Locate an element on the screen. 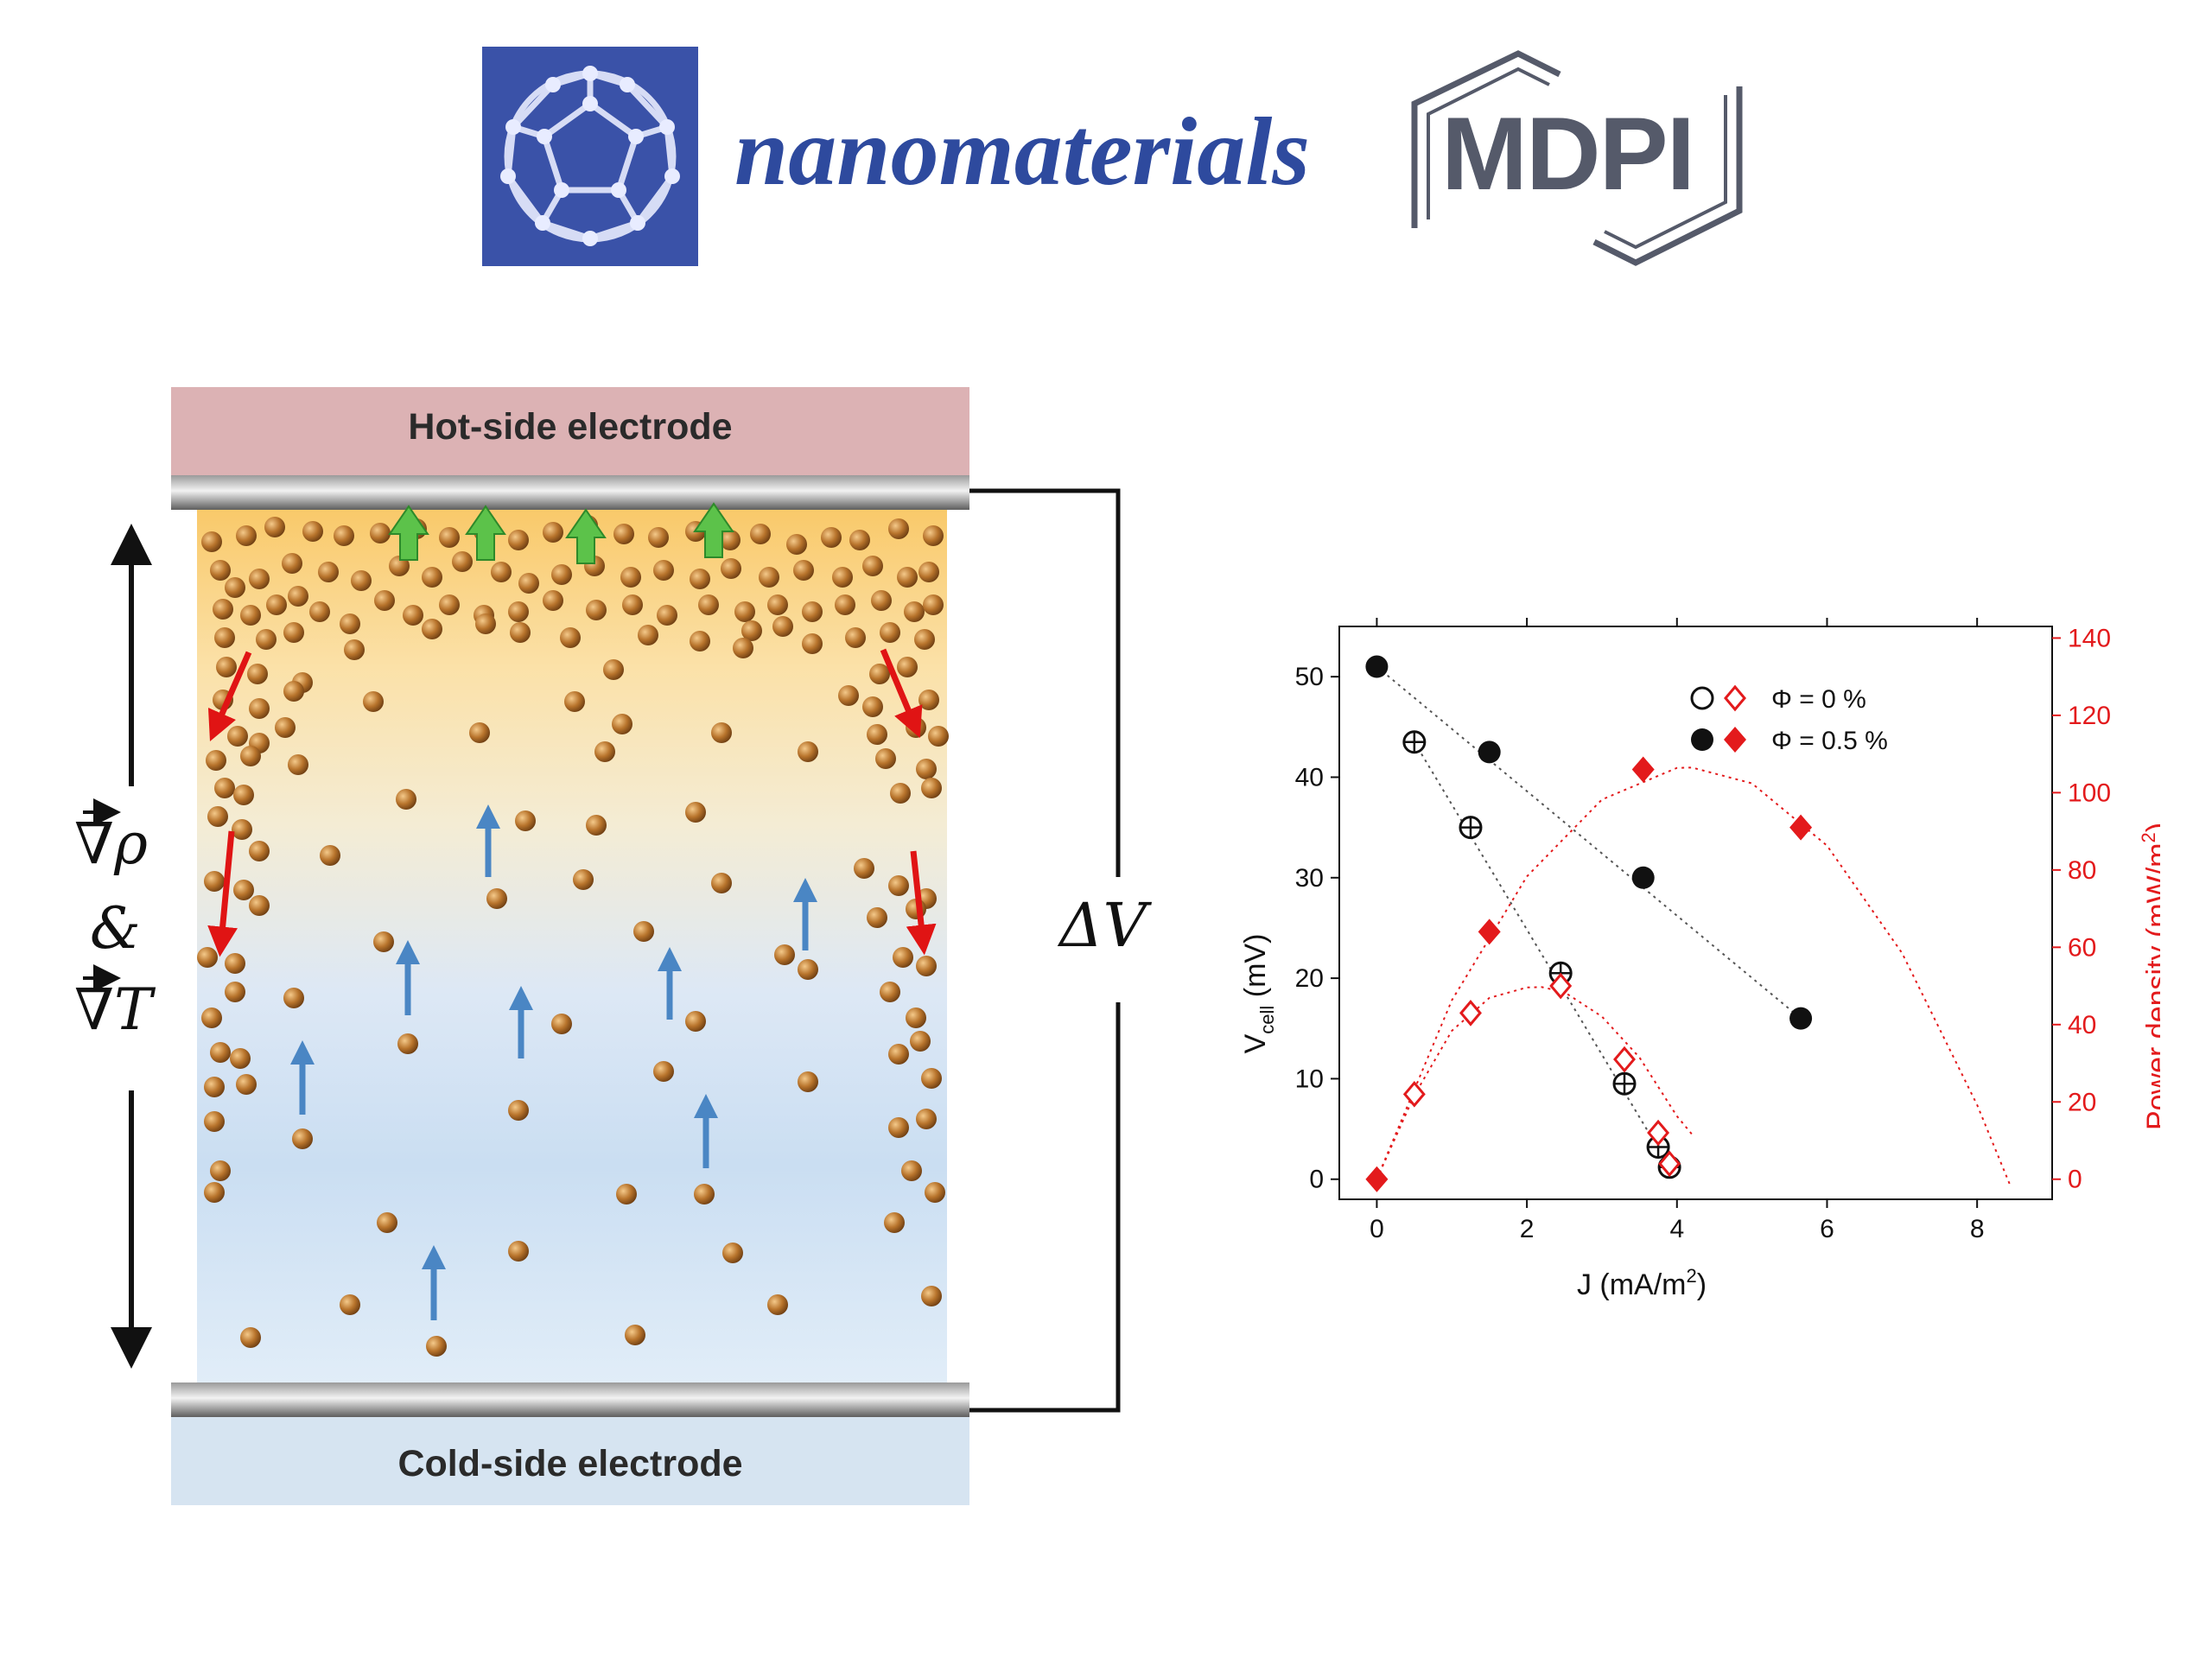  green-up-arrow is located at coordinates (586, 536).